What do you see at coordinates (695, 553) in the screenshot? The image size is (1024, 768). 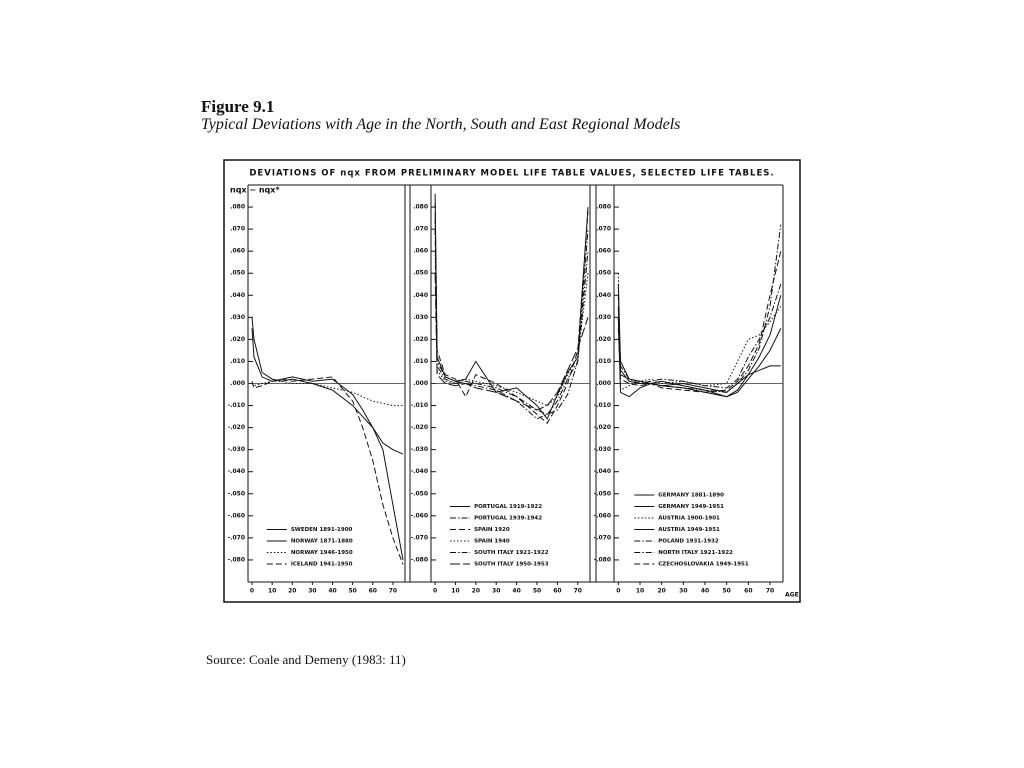 I see `legend-label: NORTH ITALY 1921-1922` at bounding box center [695, 553].